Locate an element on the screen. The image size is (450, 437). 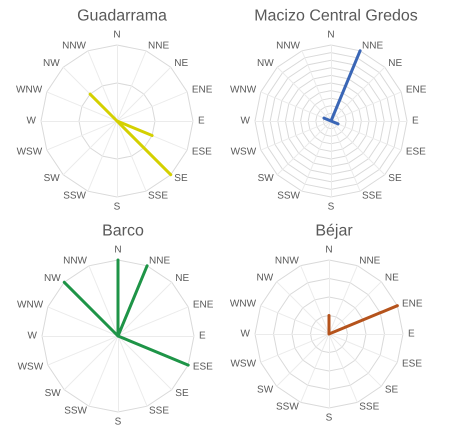
chart-title: Barco is located at coordinates (123, 231).